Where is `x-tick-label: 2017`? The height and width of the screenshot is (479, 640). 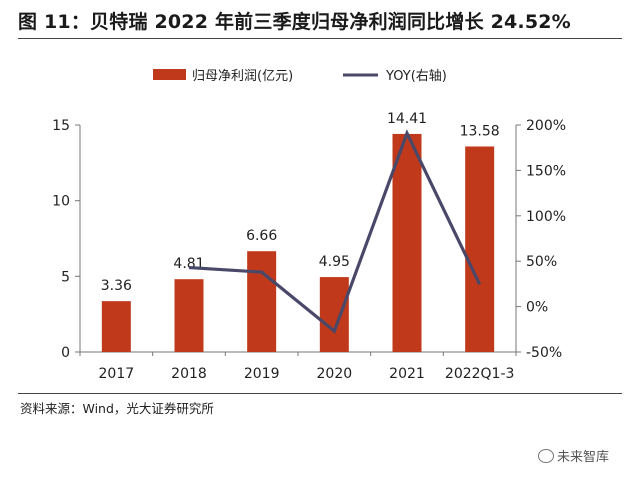
x-tick-label: 2017 is located at coordinates (117, 374).